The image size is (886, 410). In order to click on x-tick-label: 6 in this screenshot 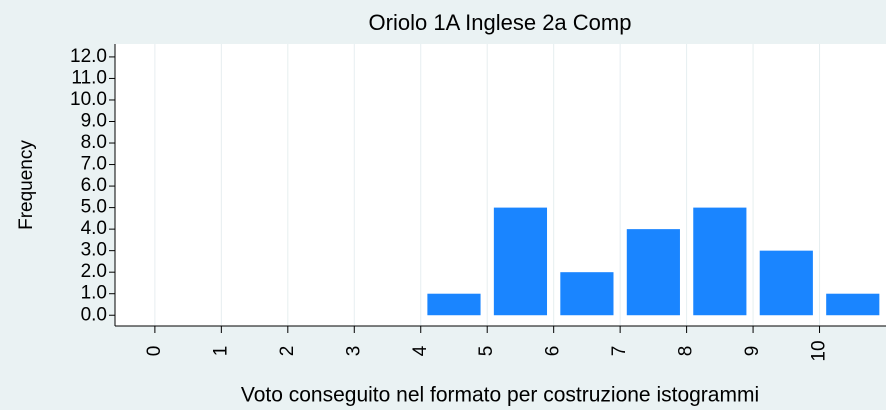, I will do `click(553, 351)`.